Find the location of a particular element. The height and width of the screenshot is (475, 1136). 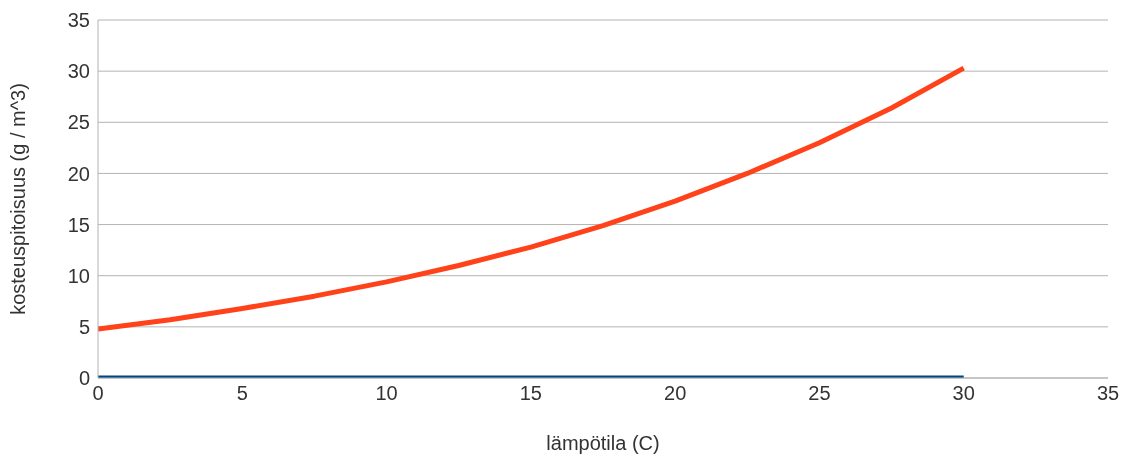

y-tick-label: 5 is located at coordinates (84, 326).